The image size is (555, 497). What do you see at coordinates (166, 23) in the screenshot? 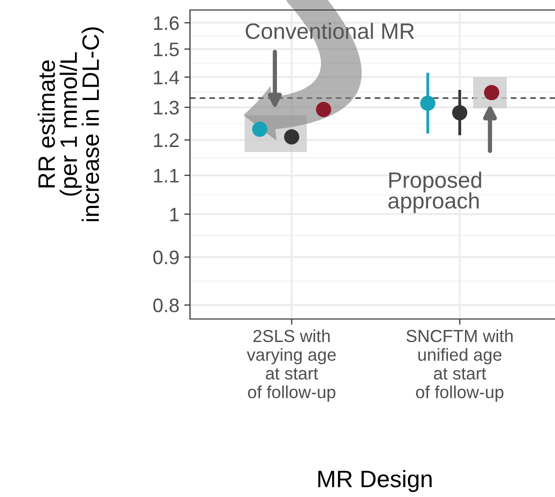
I see `y-tick-label: 1.6` at bounding box center [166, 23].